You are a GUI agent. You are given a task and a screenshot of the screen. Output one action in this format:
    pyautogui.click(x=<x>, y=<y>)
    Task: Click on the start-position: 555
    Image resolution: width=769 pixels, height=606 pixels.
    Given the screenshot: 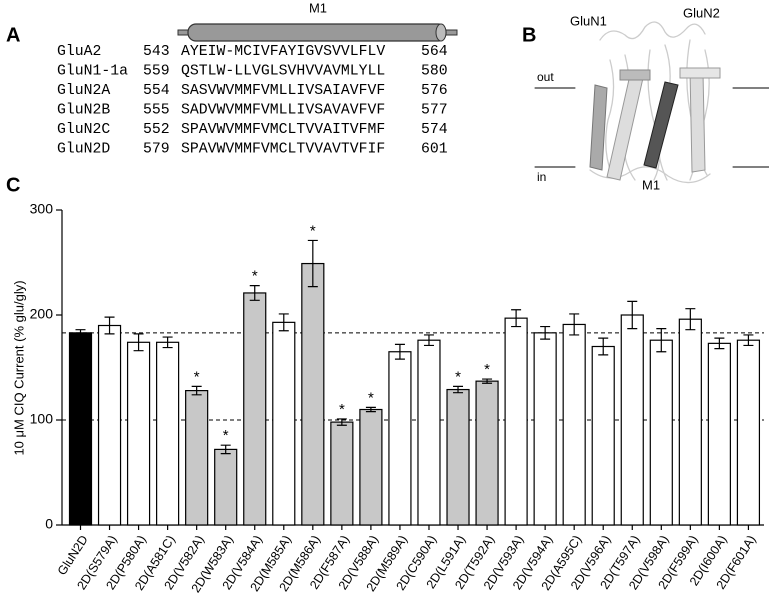 What is the action you would take?
    pyautogui.click(x=156, y=110)
    